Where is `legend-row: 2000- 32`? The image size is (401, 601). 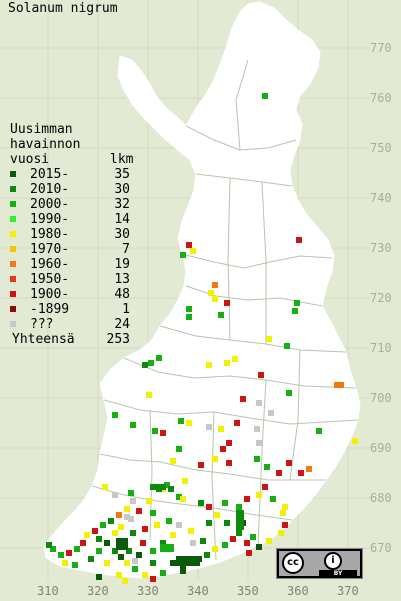
legend-row: 2000- 32 is located at coordinates (70, 204).